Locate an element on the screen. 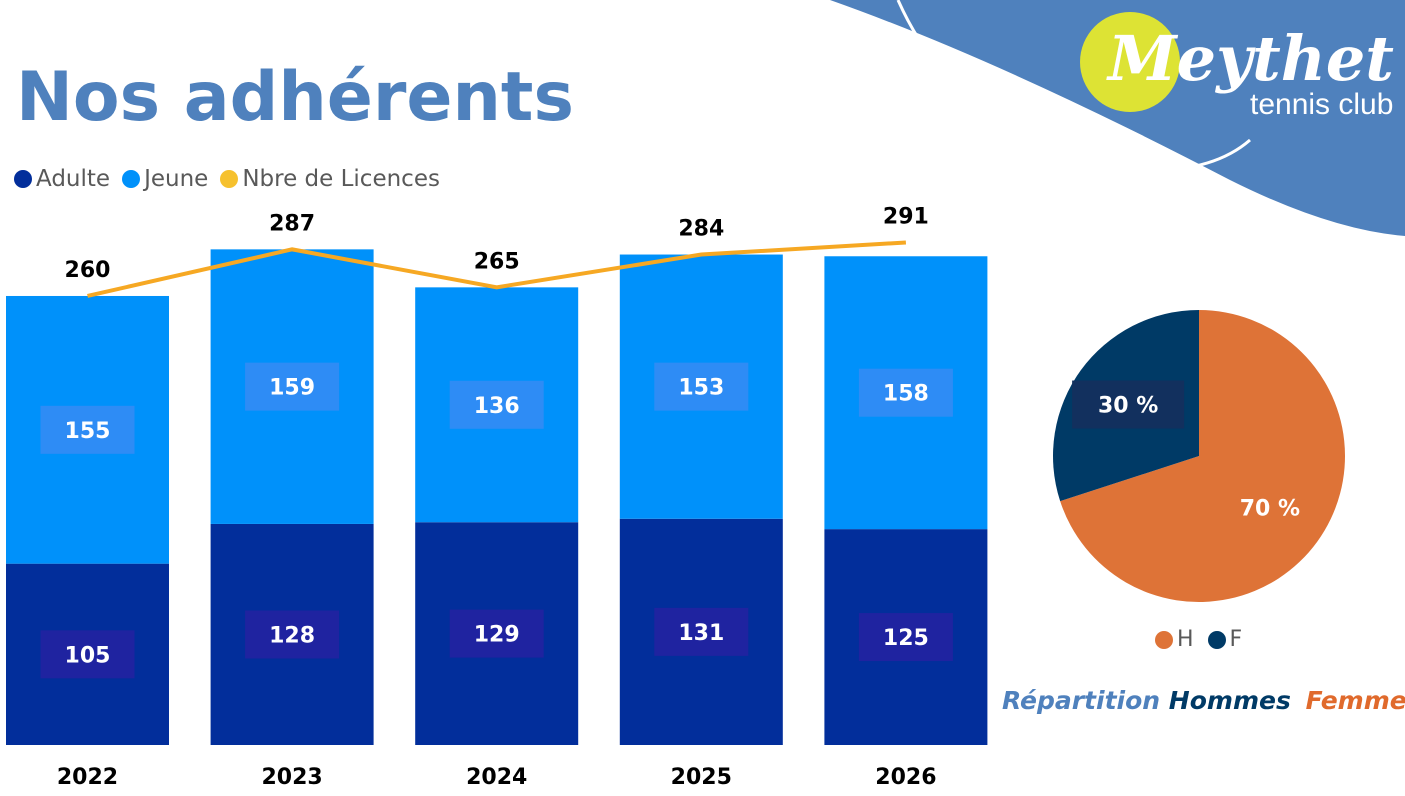 The image size is (1405, 796). data-label-adulte: 131 is located at coordinates (701, 633).